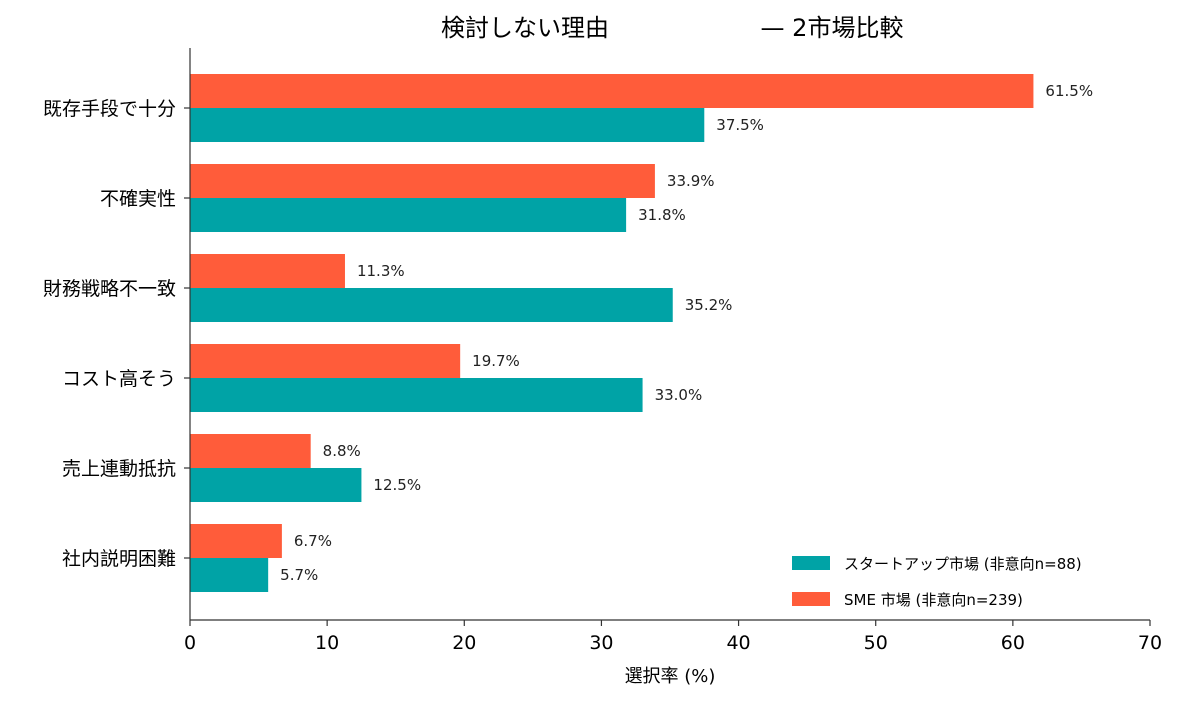 Image resolution: width=1180 pixels, height=701 pixels. Describe the element at coordinates (709, 305) in the screenshot. I see `data-label-startup: 35.2%` at that location.